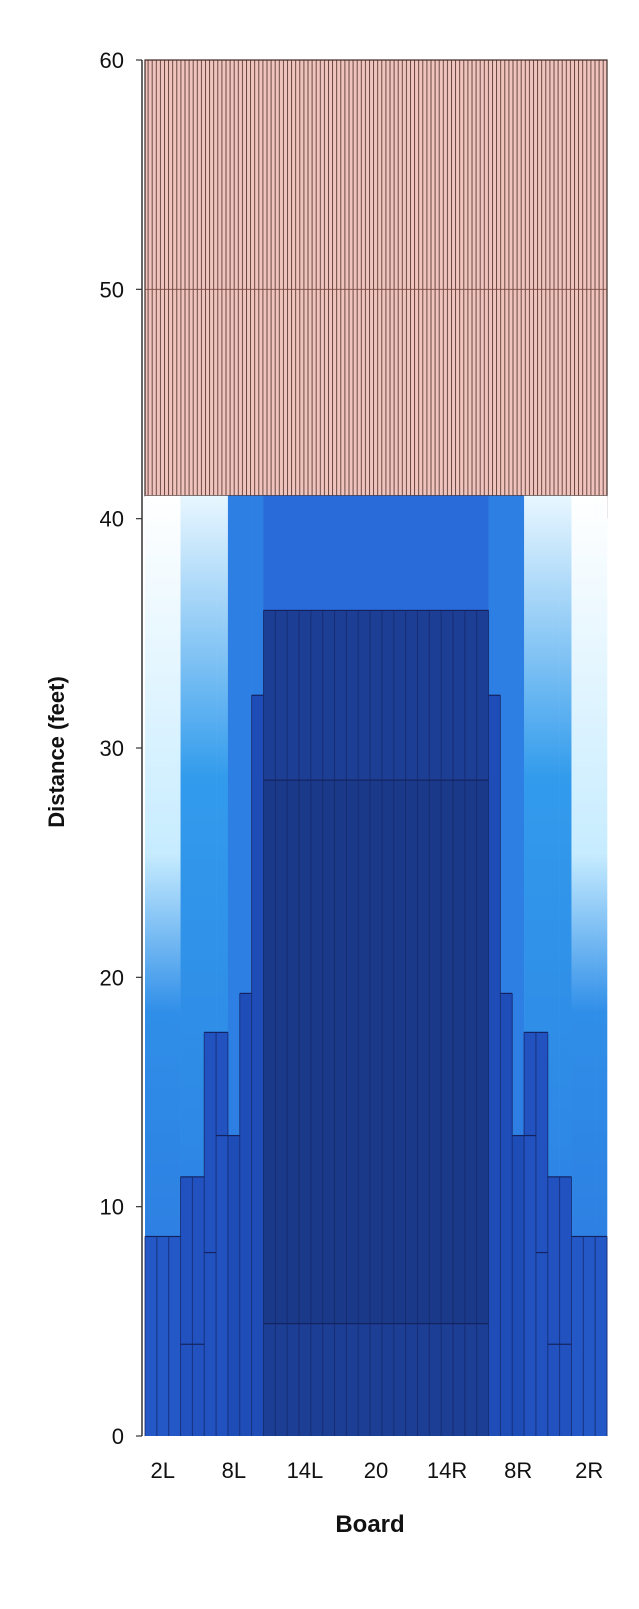 The height and width of the screenshot is (1609, 639). I want to click on dry-board-6L, so click(210, 278).